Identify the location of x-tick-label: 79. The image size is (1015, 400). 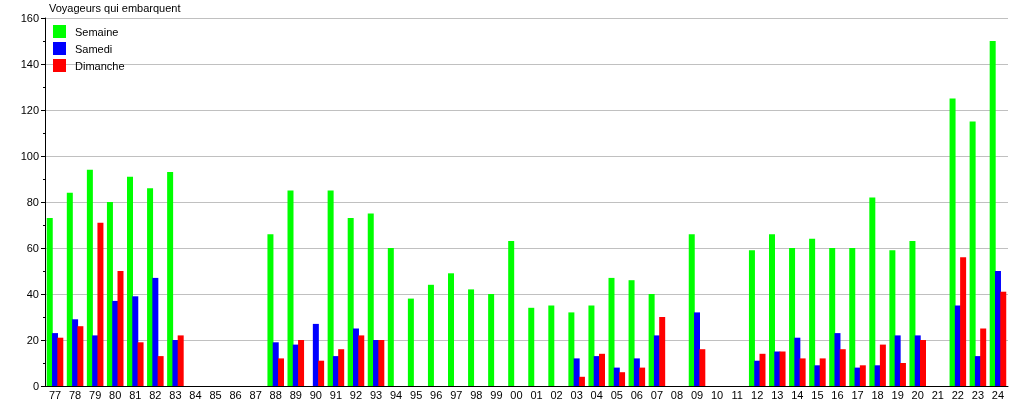
(95, 394).